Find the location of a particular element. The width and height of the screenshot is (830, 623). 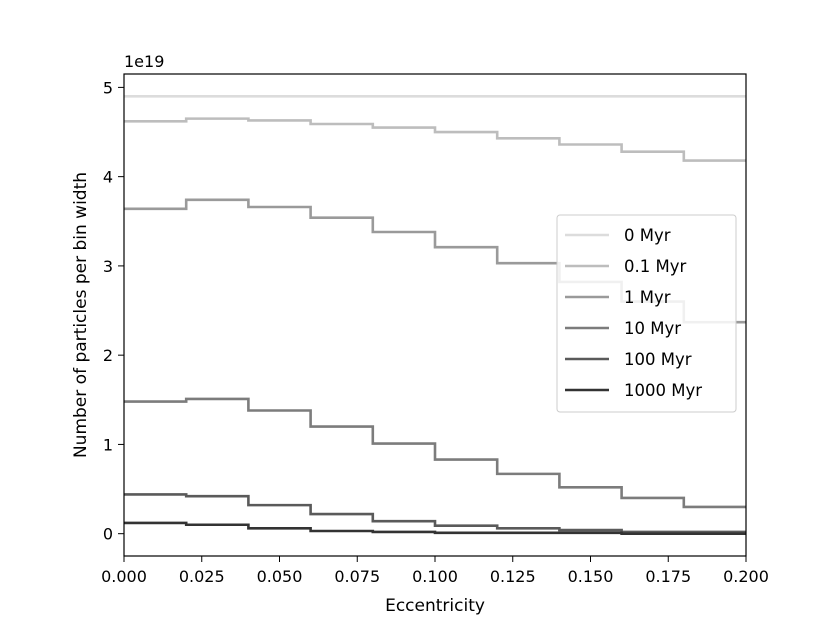

x-tick-label: 0.000 is located at coordinates (124, 576).